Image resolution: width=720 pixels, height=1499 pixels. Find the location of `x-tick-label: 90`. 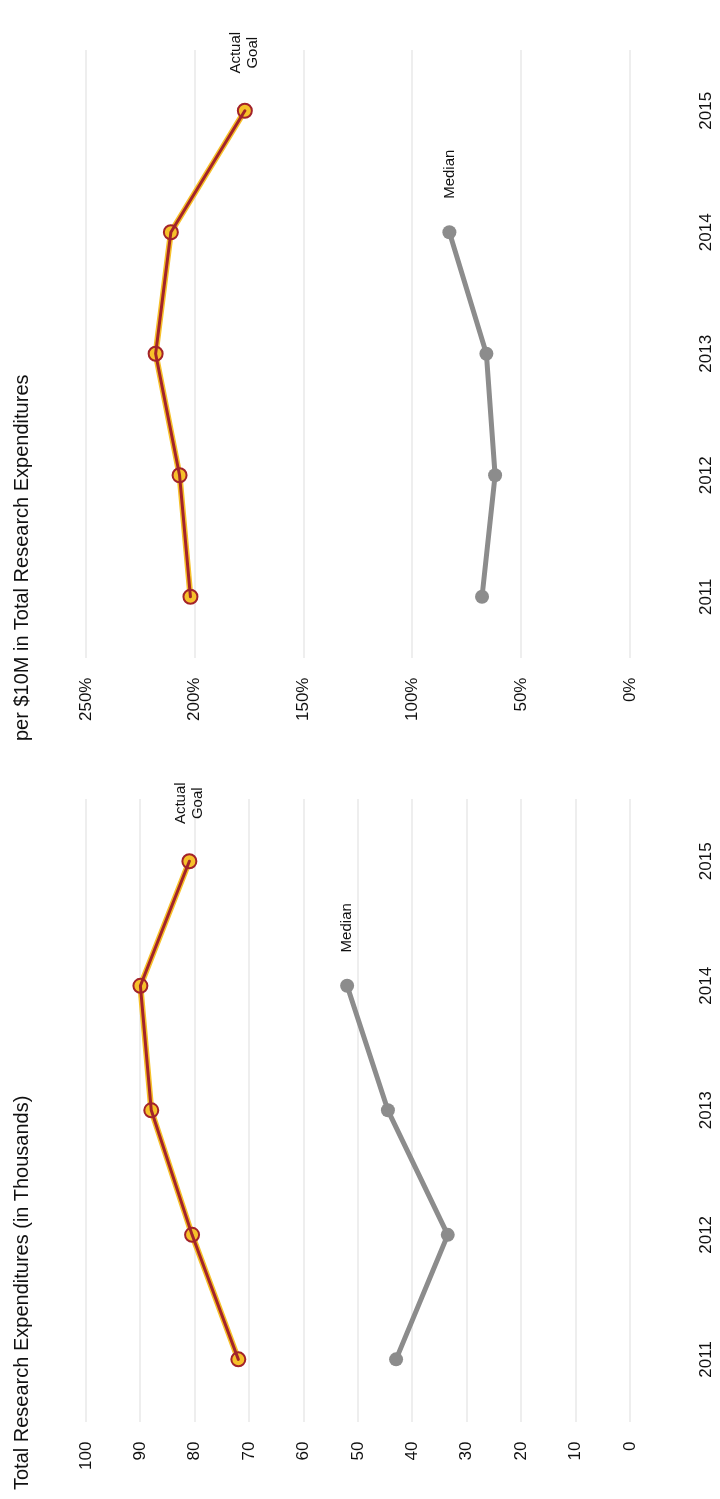

x-tick-label: 90 is located at coordinates (140, 1451).